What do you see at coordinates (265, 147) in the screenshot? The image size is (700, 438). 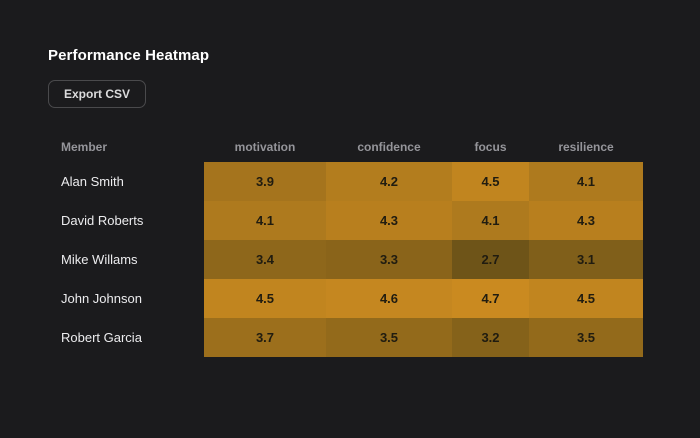 I see `column-header-motivation: motivation` at bounding box center [265, 147].